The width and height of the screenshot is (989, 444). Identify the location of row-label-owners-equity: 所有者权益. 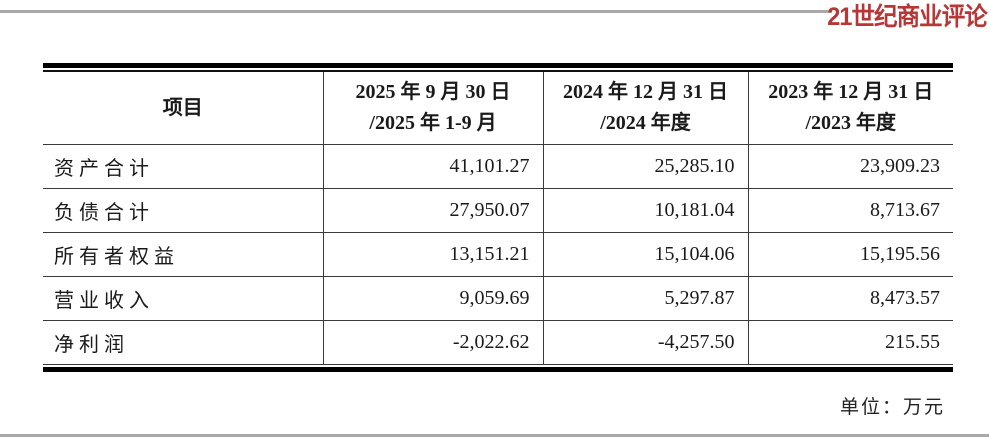
(183, 254).